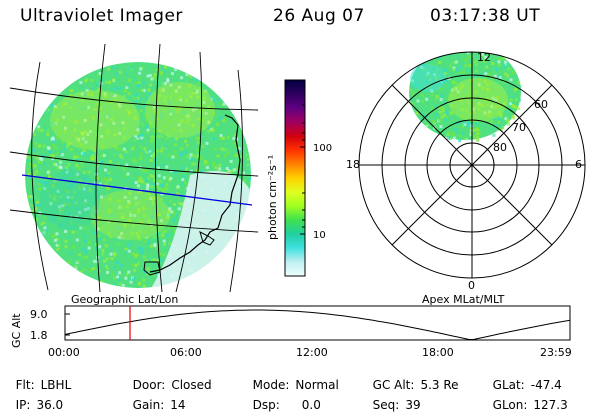  I want to click on mlt-label: 6, so click(578, 164).